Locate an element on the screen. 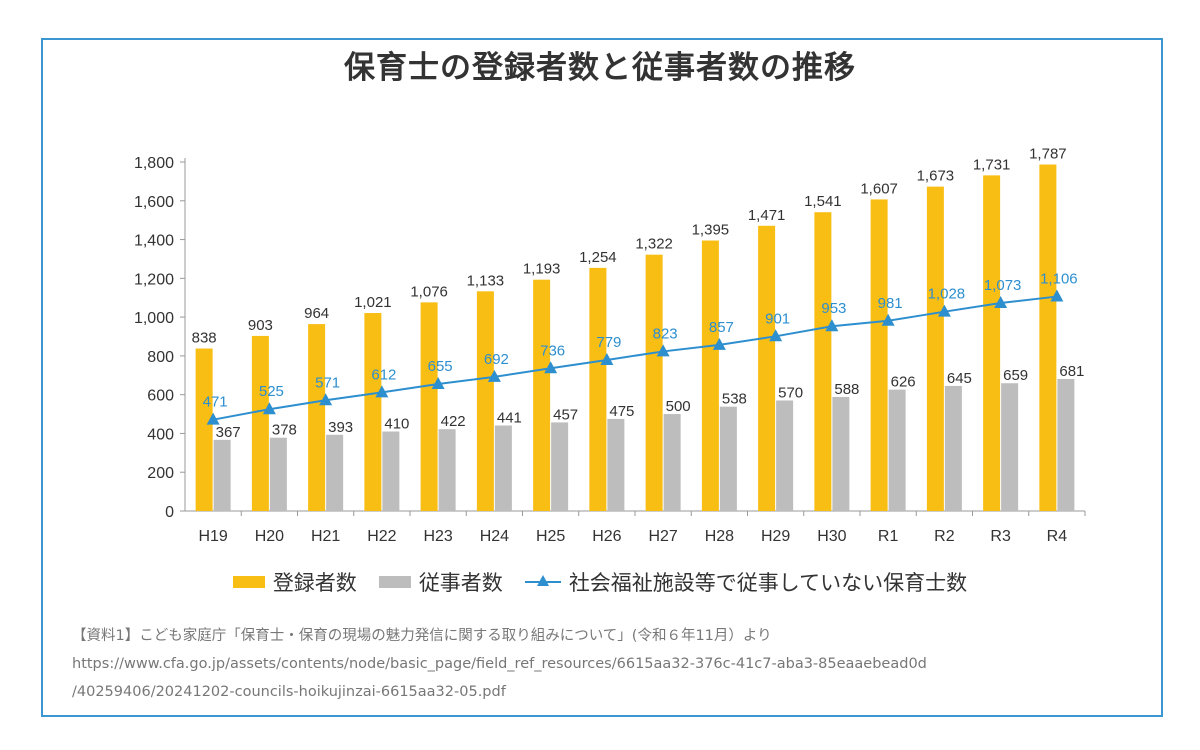 Image resolution: width=1200 pixels, height=750 pixels. data-label-not-employed: 901 is located at coordinates (777, 318).